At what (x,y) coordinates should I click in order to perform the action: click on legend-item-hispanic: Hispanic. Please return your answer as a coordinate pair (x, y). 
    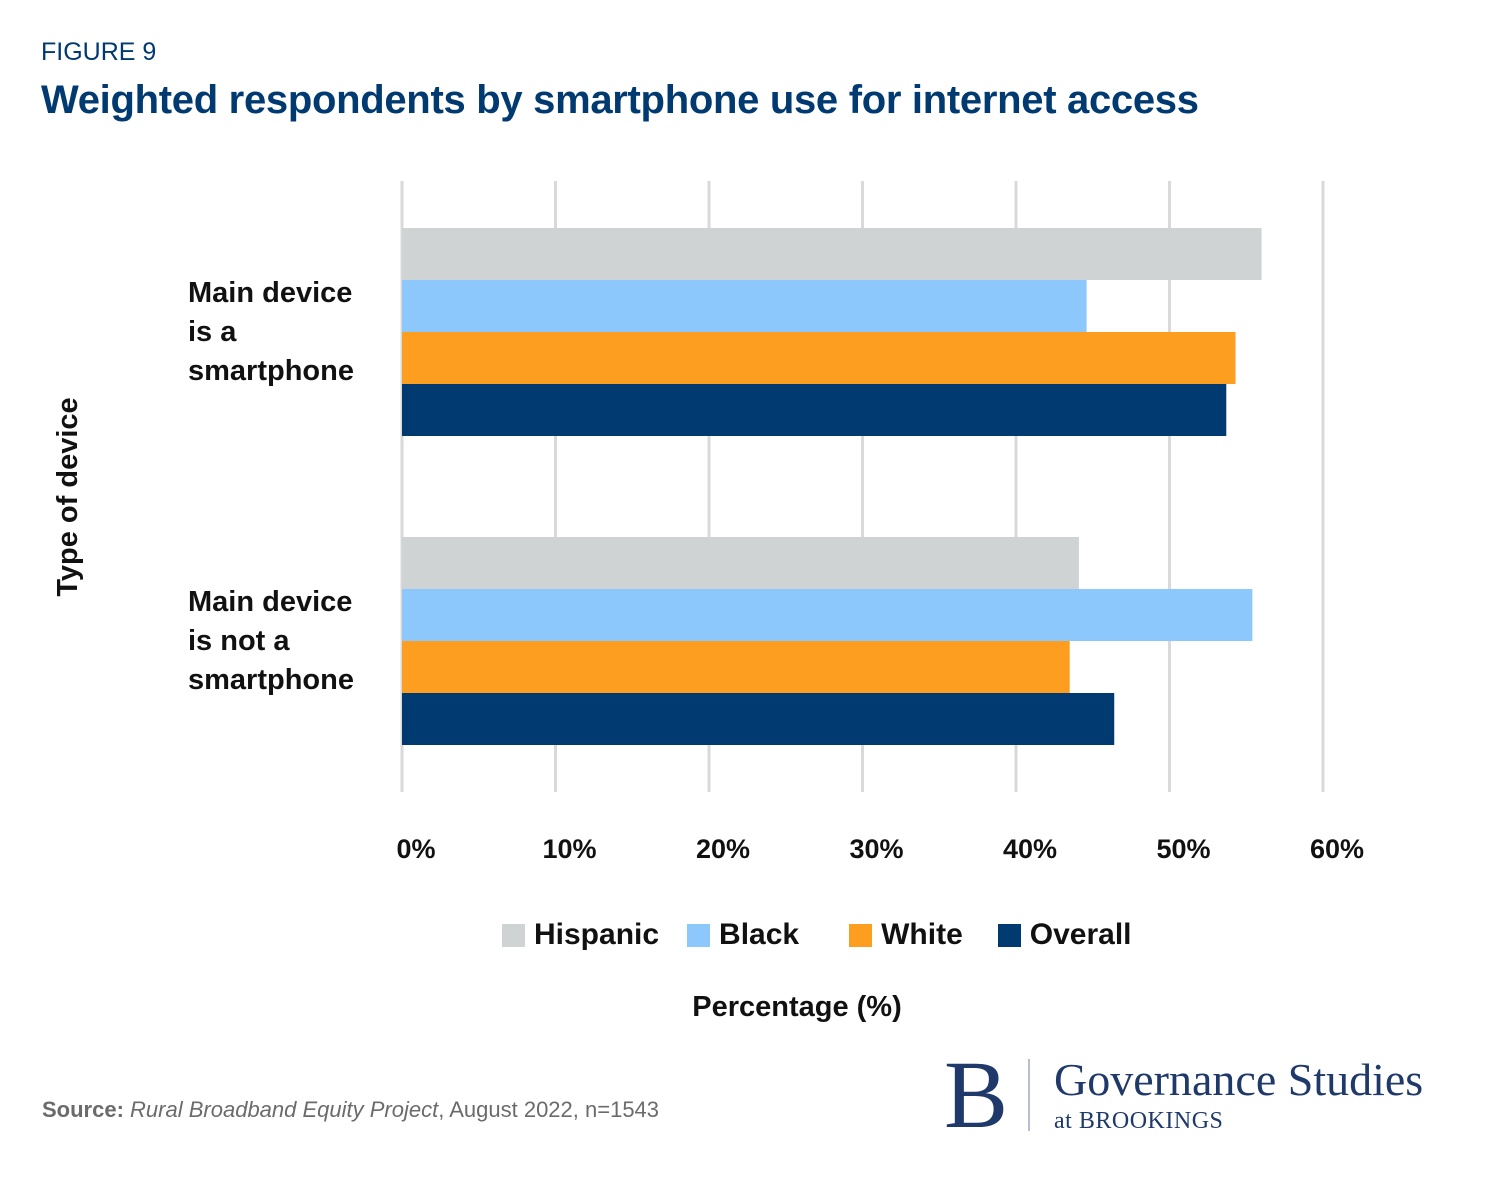
    Looking at the image, I should click on (580, 935).